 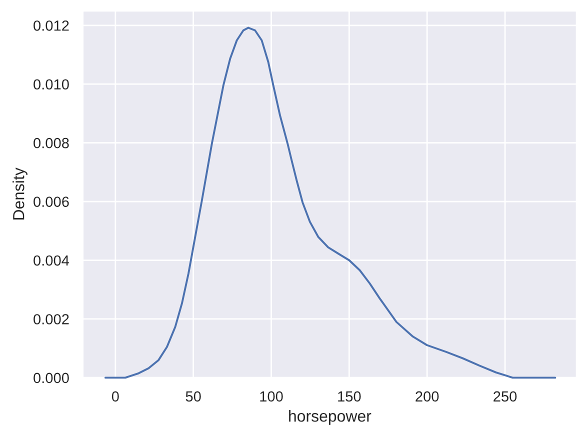 I want to click on x-tick-label: 100, so click(x=271, y=396).